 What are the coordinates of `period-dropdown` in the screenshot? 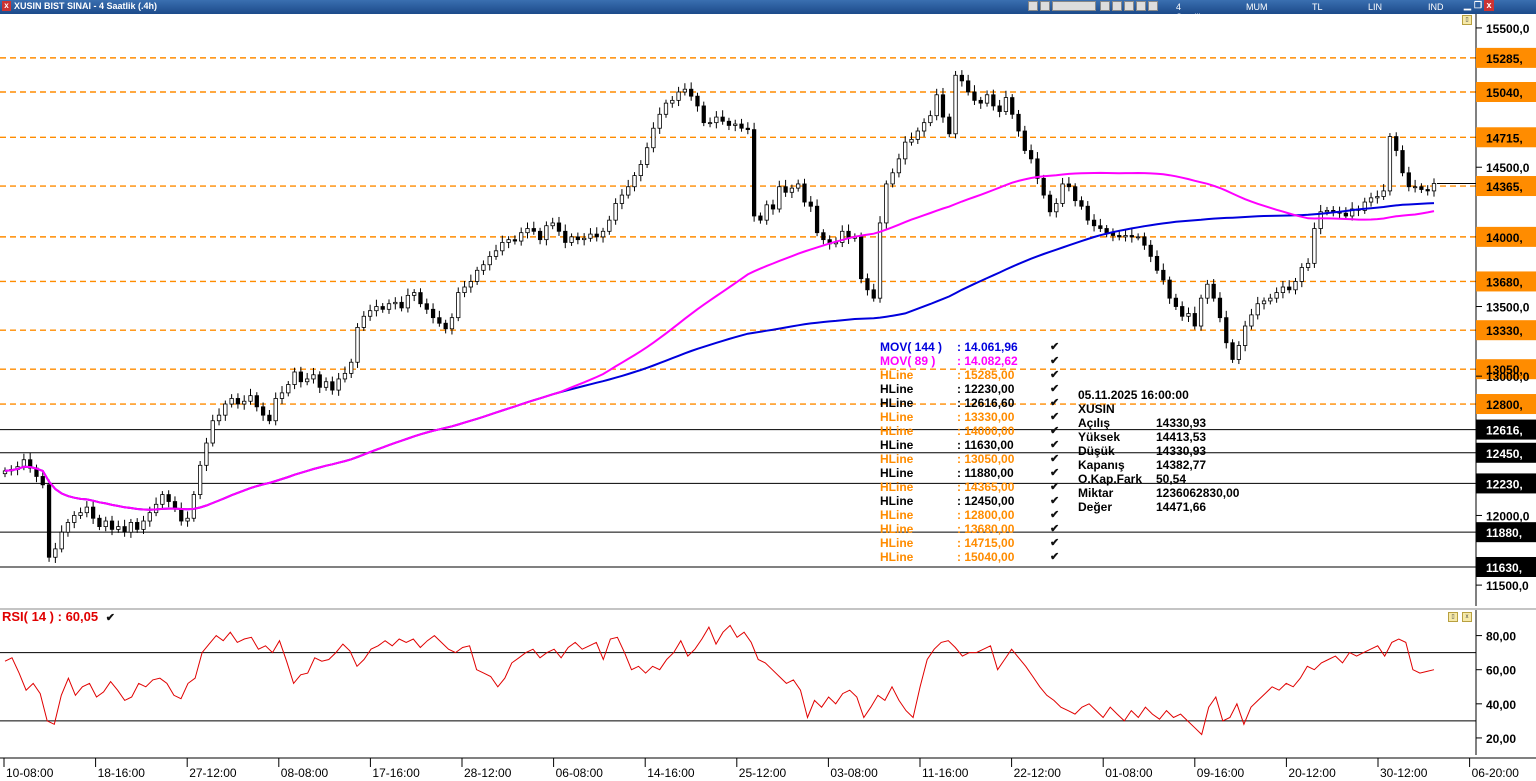 It's located at (1074, 6).